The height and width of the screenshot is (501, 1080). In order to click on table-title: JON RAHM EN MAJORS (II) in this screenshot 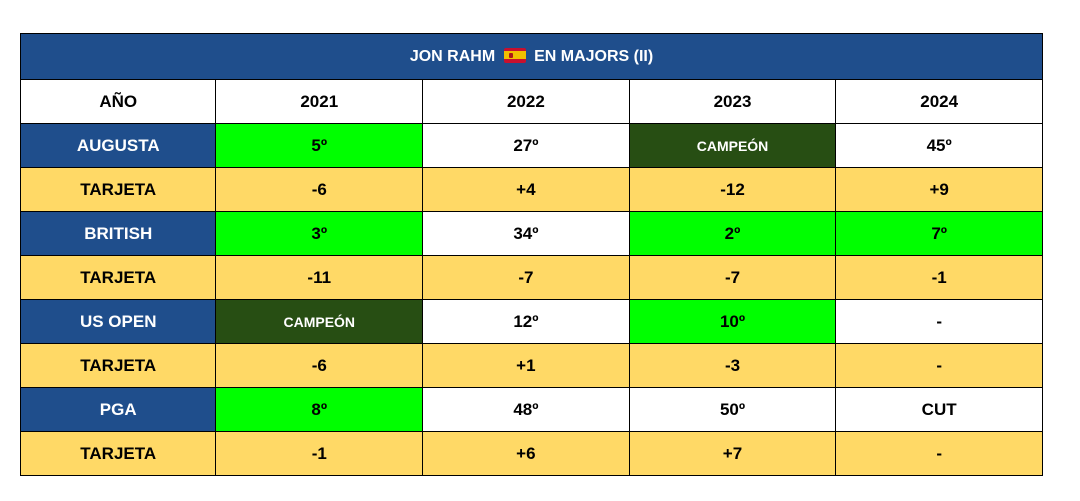, I will do `click(531, 56)`.